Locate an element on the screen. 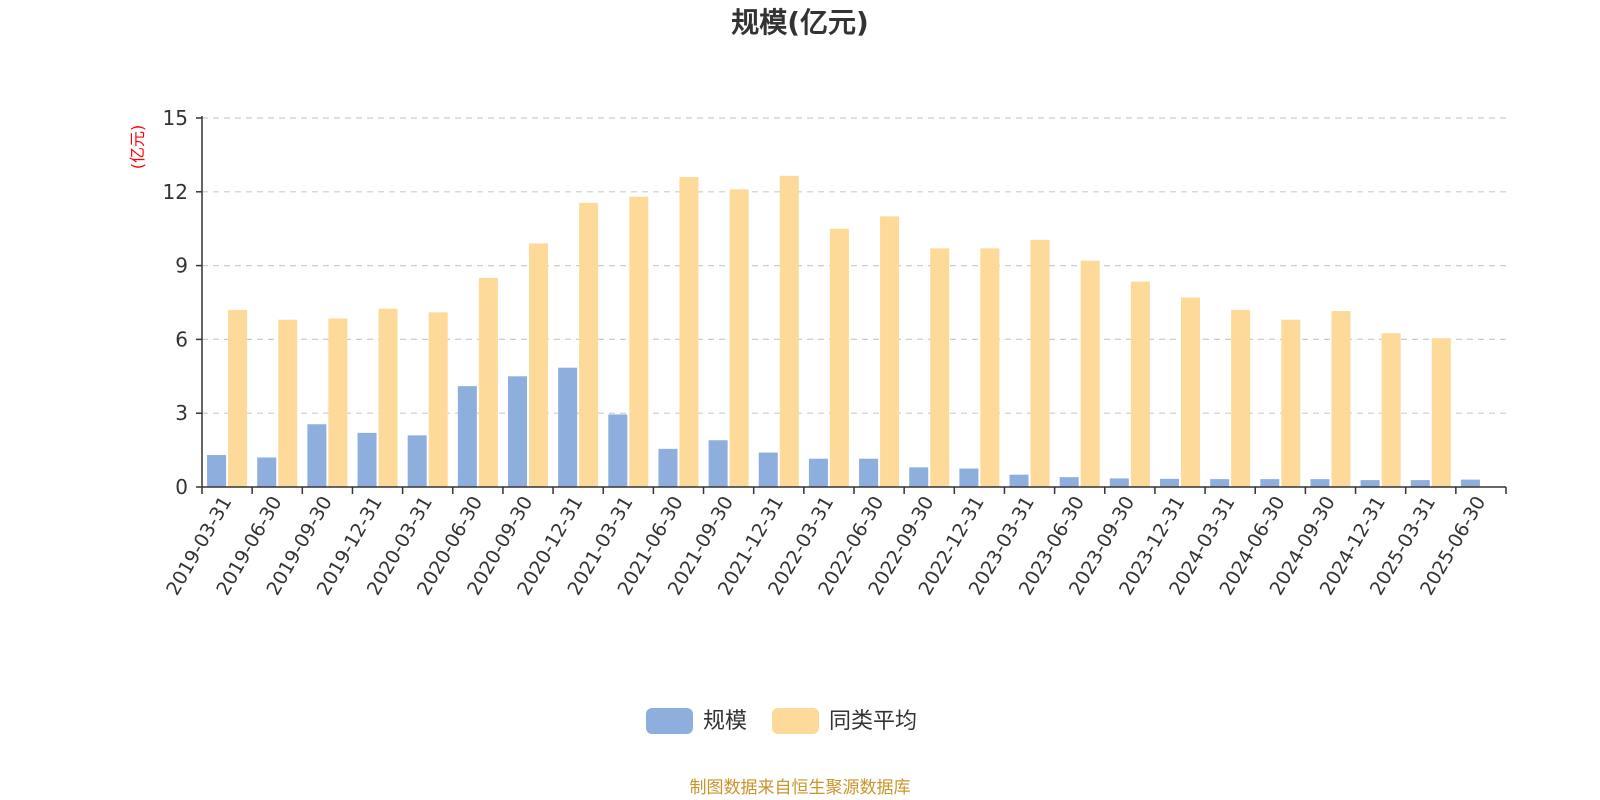  y-axis-ticks: 0 3 6 9 12 15 is located at coordinates (182, 302).